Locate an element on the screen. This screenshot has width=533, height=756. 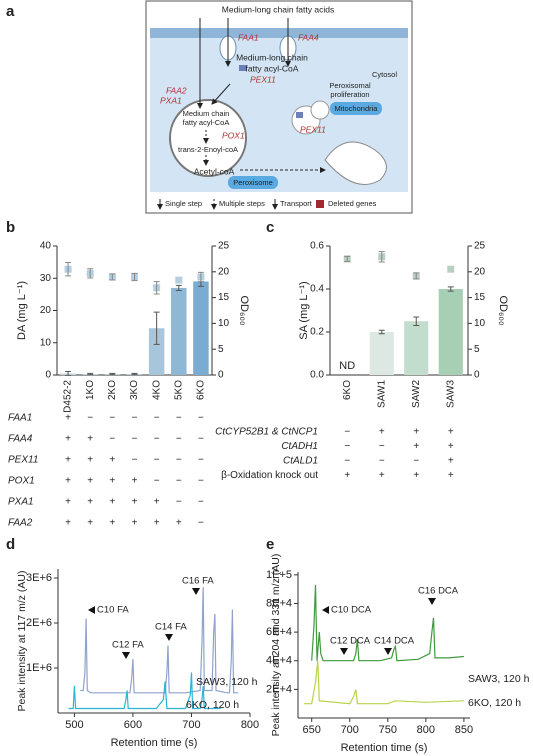
y-tick-label: 0.6 is located at coordinates (317, 246).